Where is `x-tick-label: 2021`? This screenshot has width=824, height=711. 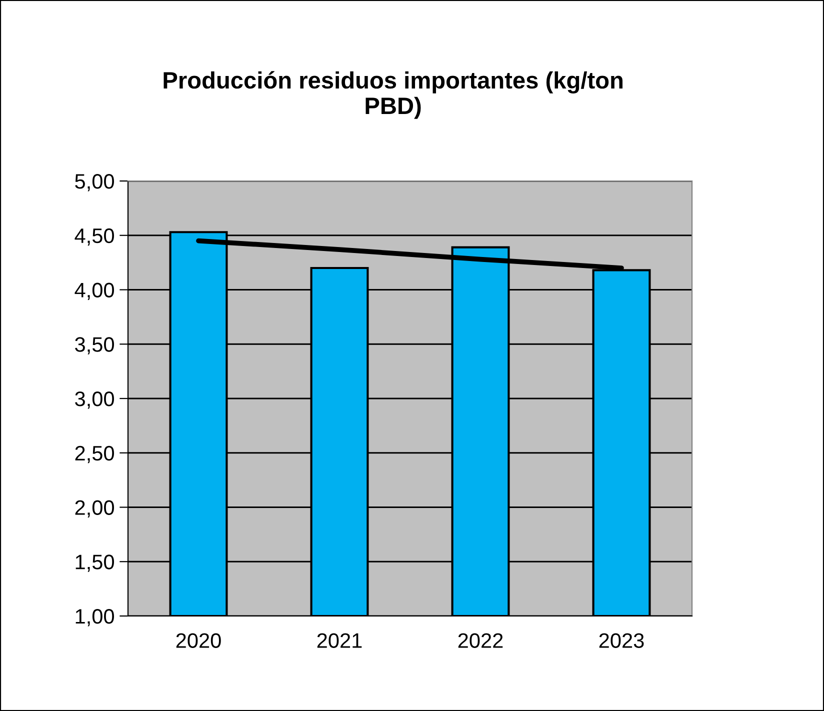
x-tick-label: 2021 is located at coordinates (339, 640).